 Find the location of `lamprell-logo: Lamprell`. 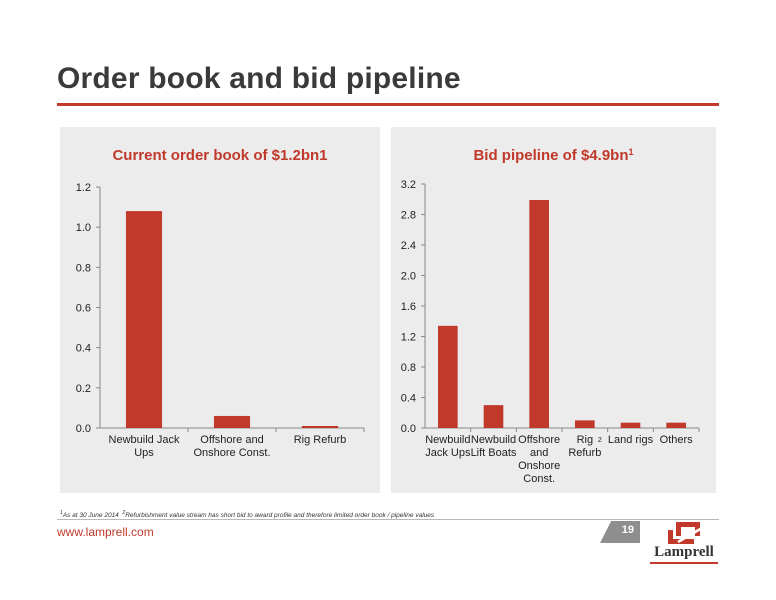

lamprell-logo: Lamprell is located at coordinates (684, 543).